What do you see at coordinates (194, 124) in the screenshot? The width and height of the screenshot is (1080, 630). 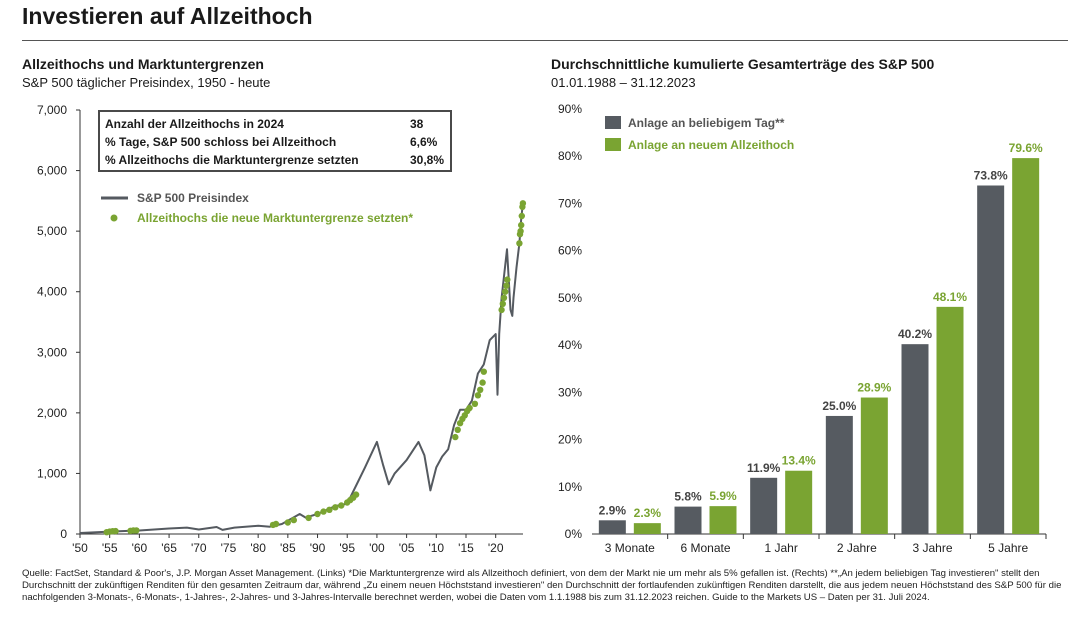 I see `stats-label: Anzahl der Allzeithochs in 2024` at bounding box center [194, 124].